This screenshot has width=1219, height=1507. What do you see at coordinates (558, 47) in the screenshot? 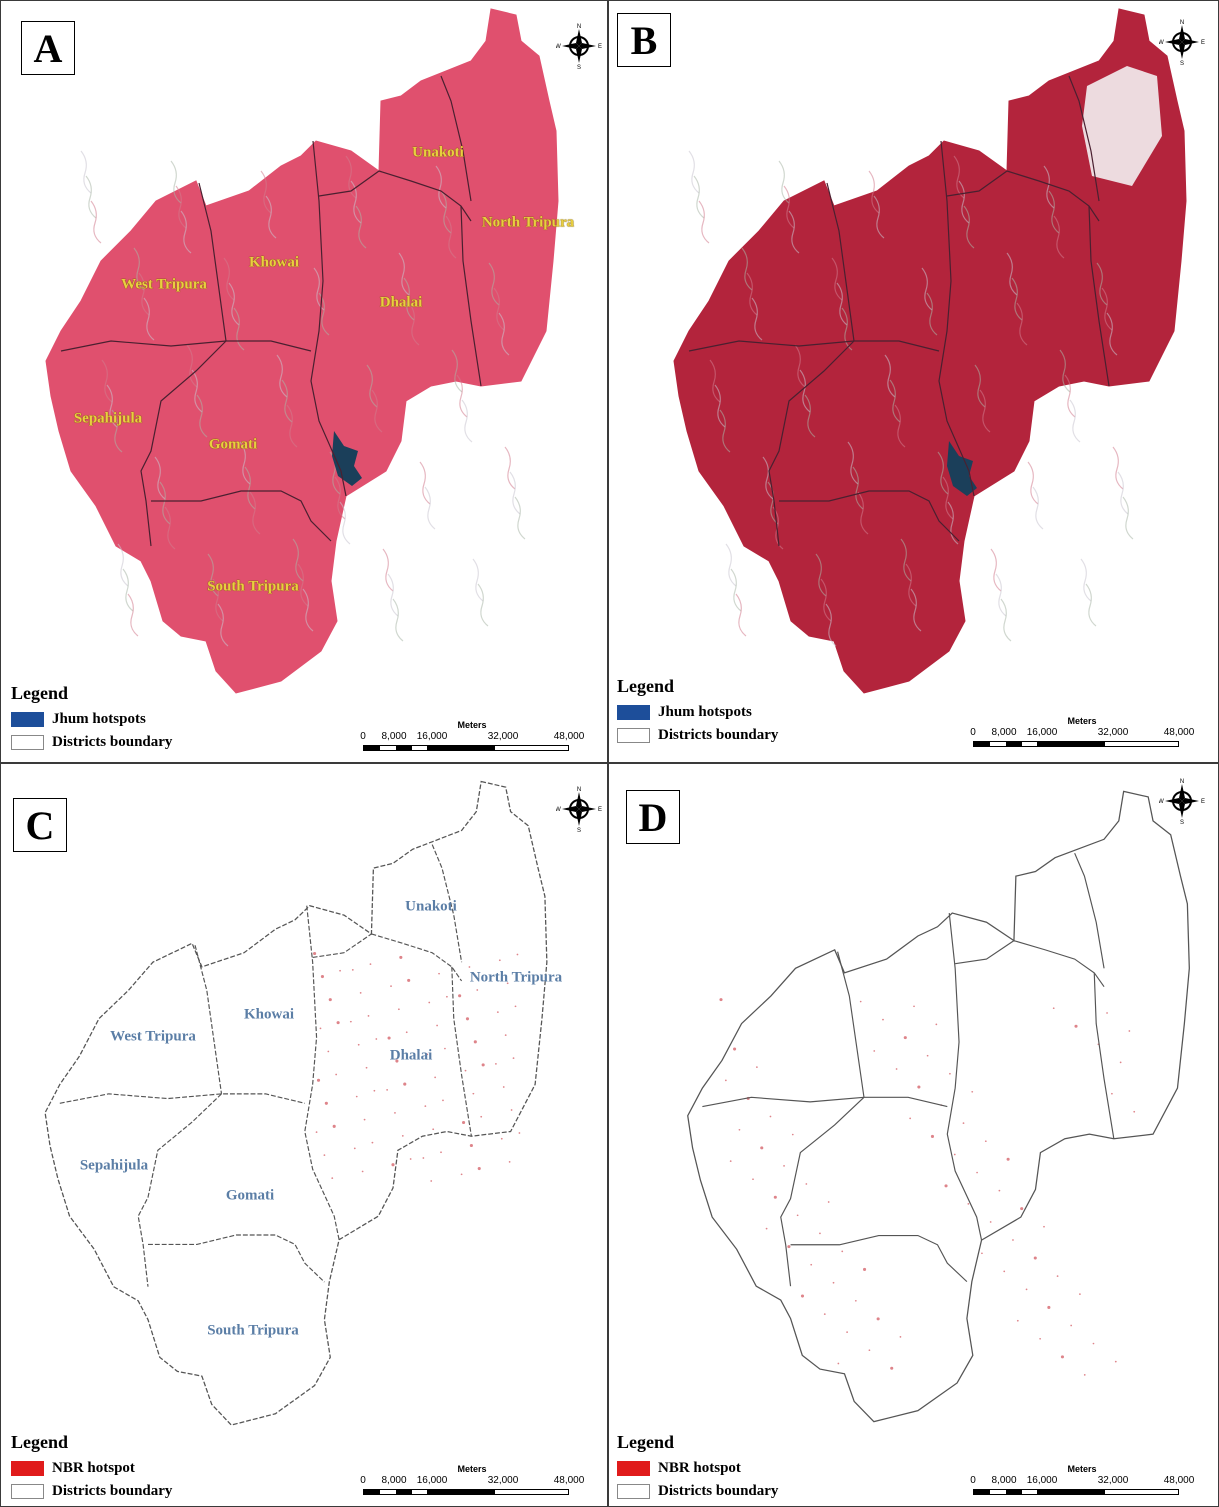
I see `compass-letter: W` at bounding box center [558, 47].